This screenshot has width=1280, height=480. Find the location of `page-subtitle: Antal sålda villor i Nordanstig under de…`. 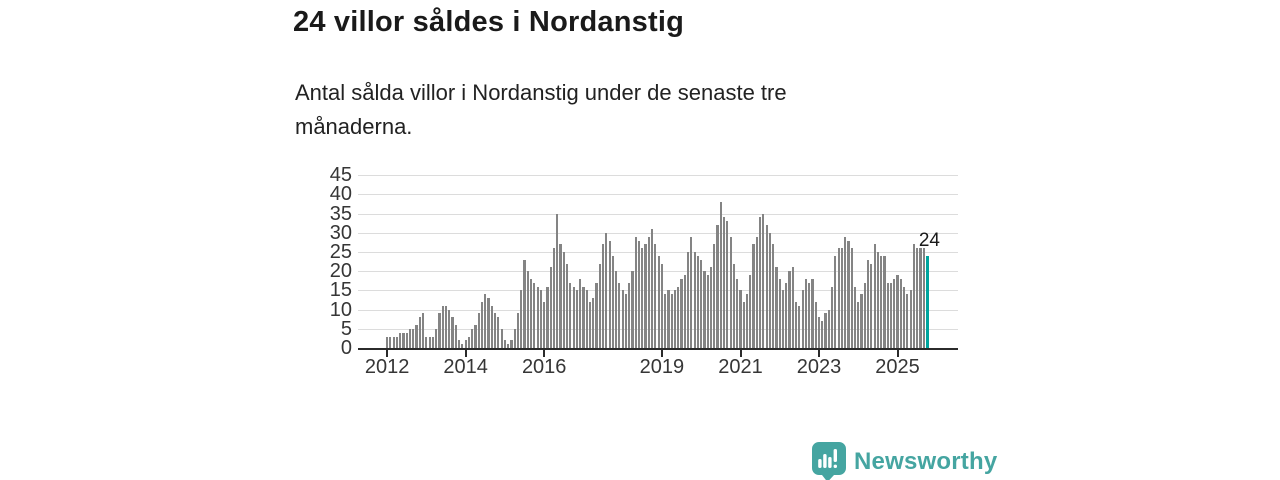

page-subtitle: Antal sålda villor i Nordanstig under de… is located at coordinates (541, 109).